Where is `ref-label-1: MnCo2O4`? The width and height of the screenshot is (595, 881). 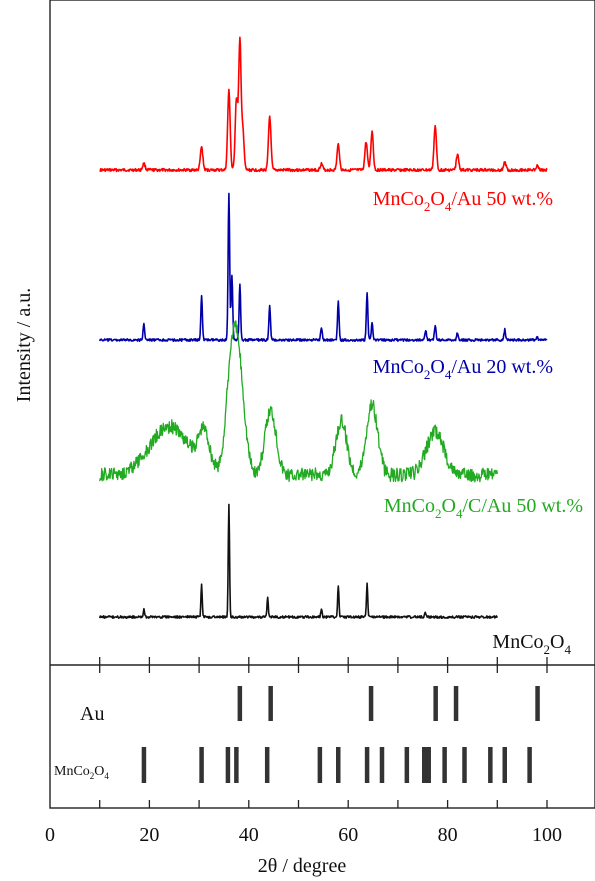
ref-label-1: MnCo2O4 is located at coordinates (81, 772).